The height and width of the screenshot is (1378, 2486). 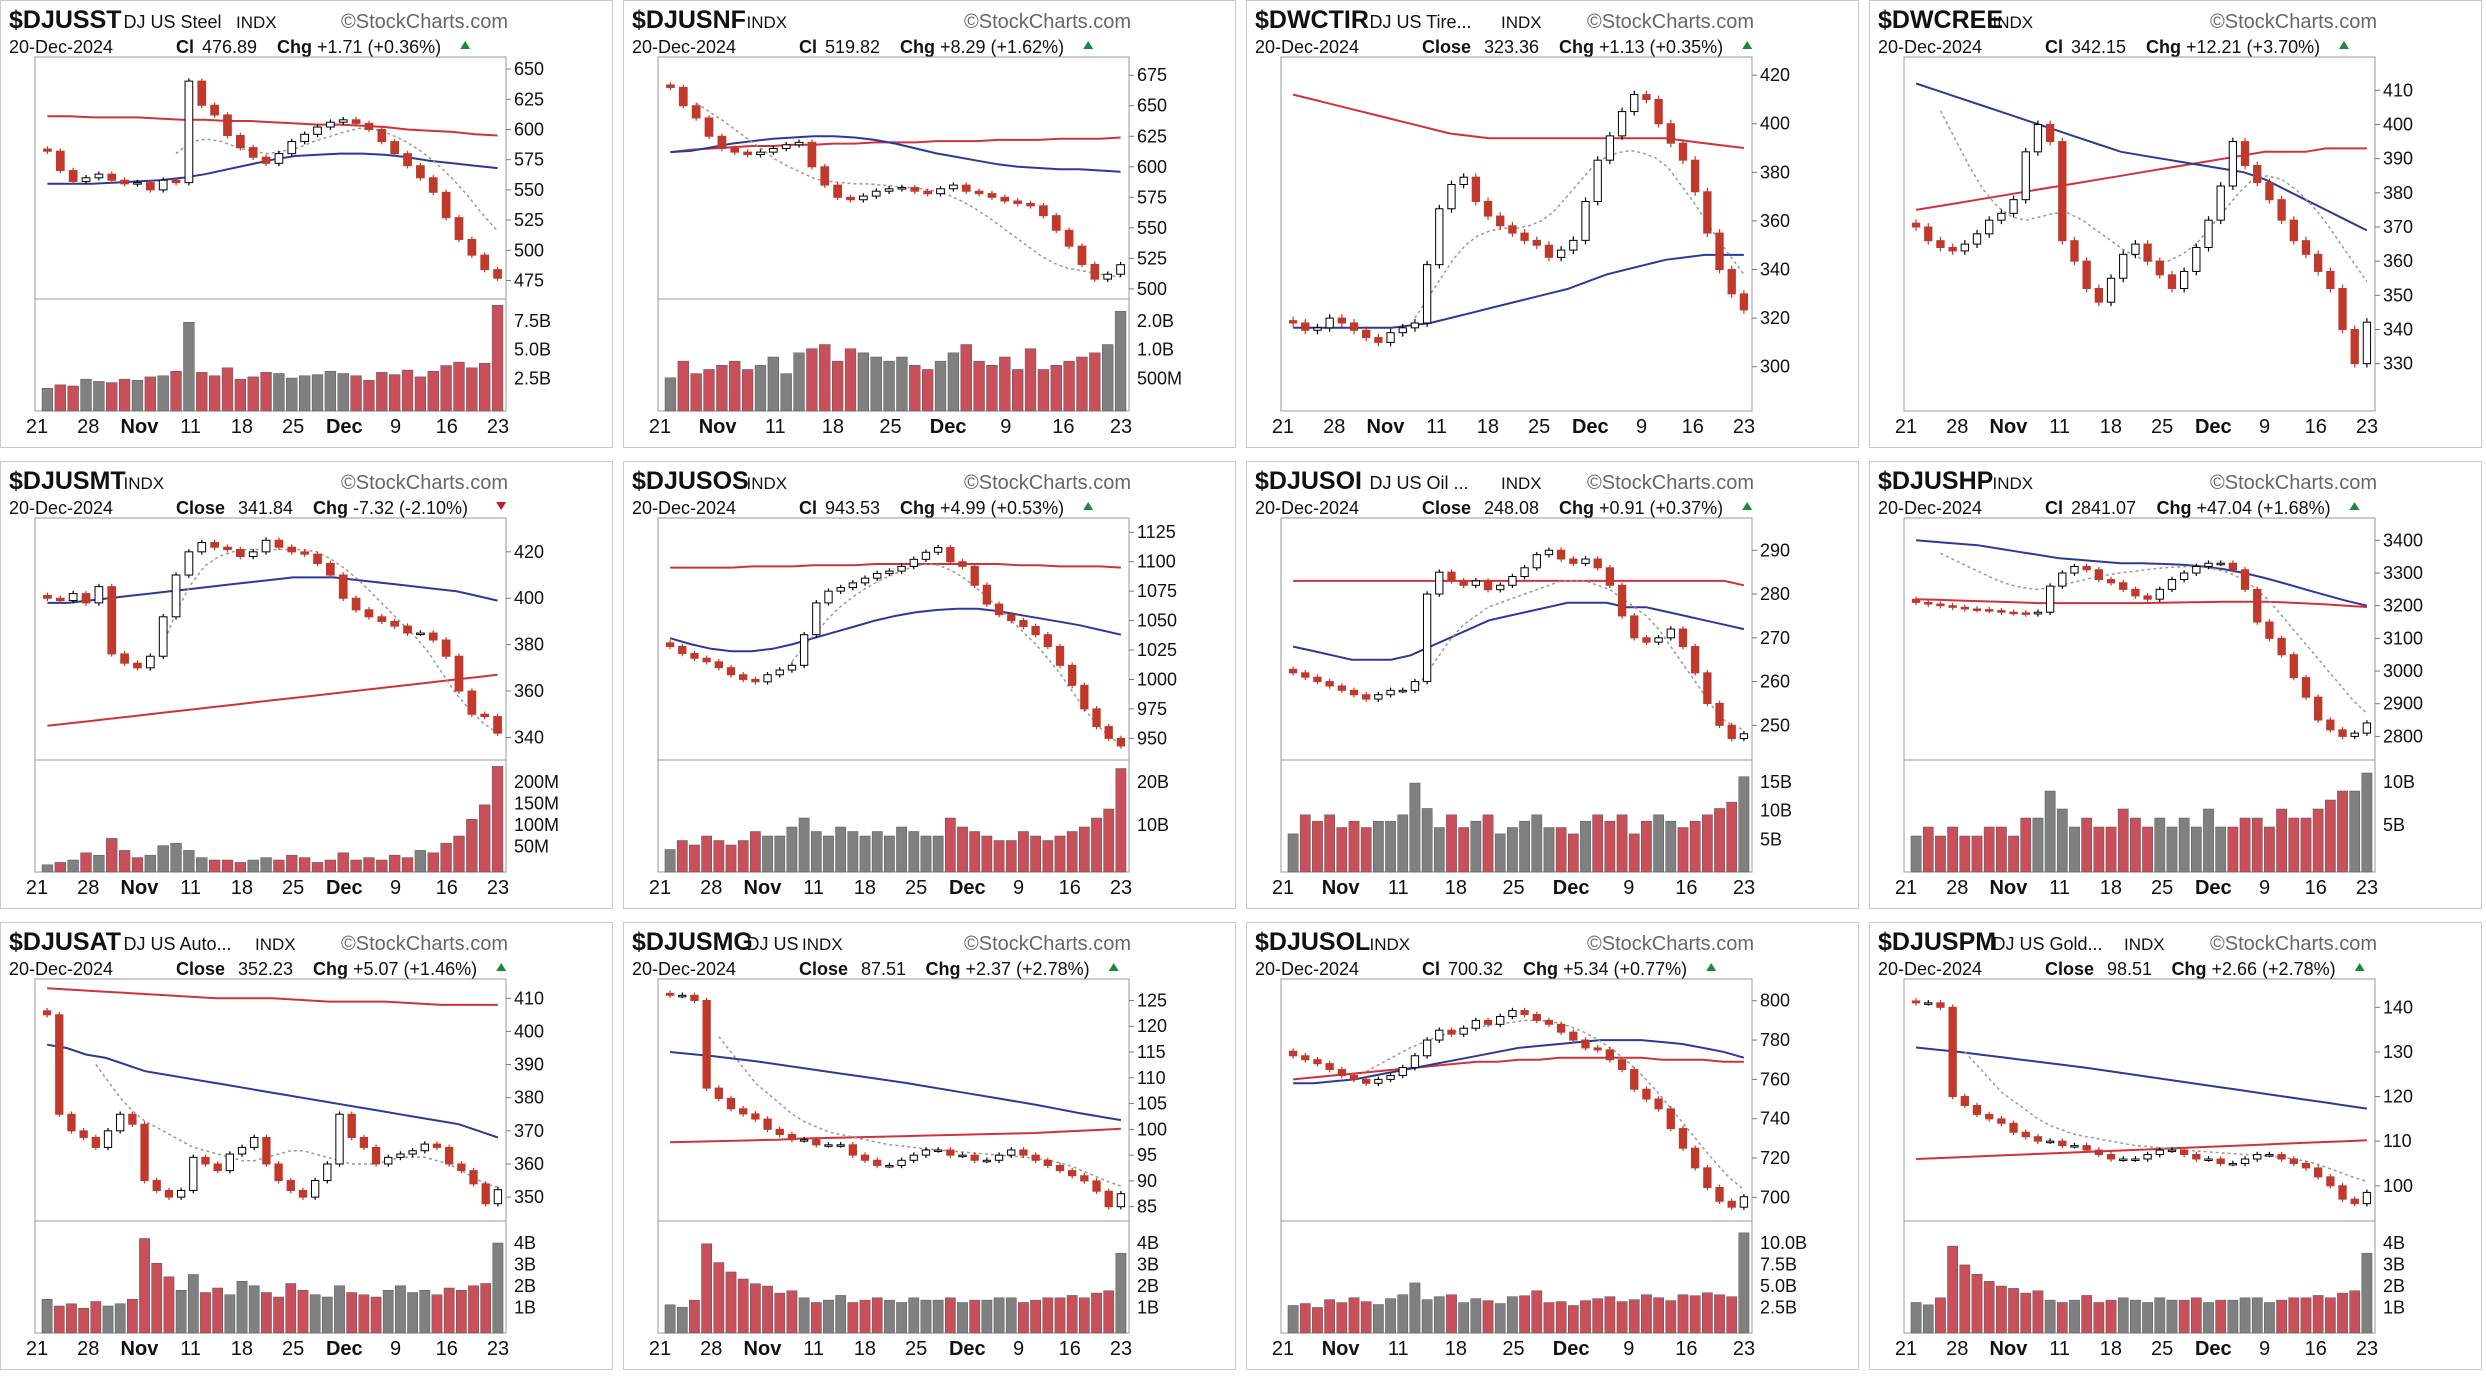 I want to click on price-label: Close, so click(x=1446, y=47).